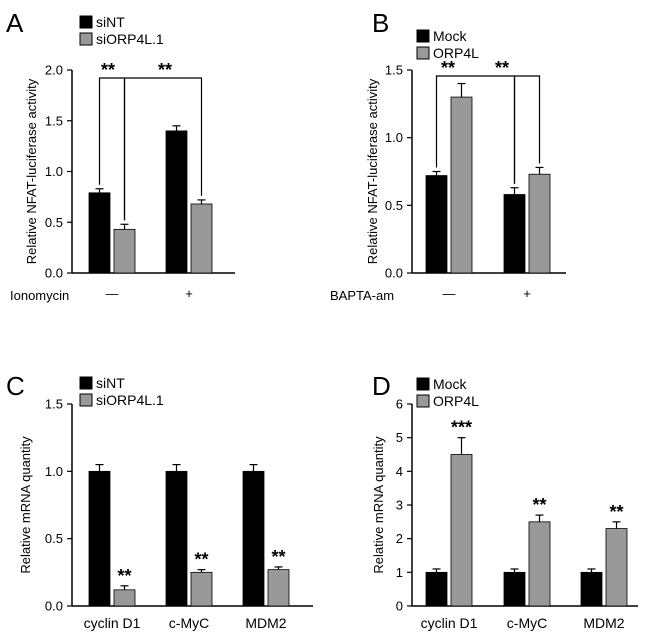 Image resolution: width=650 pixels, height=634 pixels. I want to click on significance-marker: ***, so click(461, 428).